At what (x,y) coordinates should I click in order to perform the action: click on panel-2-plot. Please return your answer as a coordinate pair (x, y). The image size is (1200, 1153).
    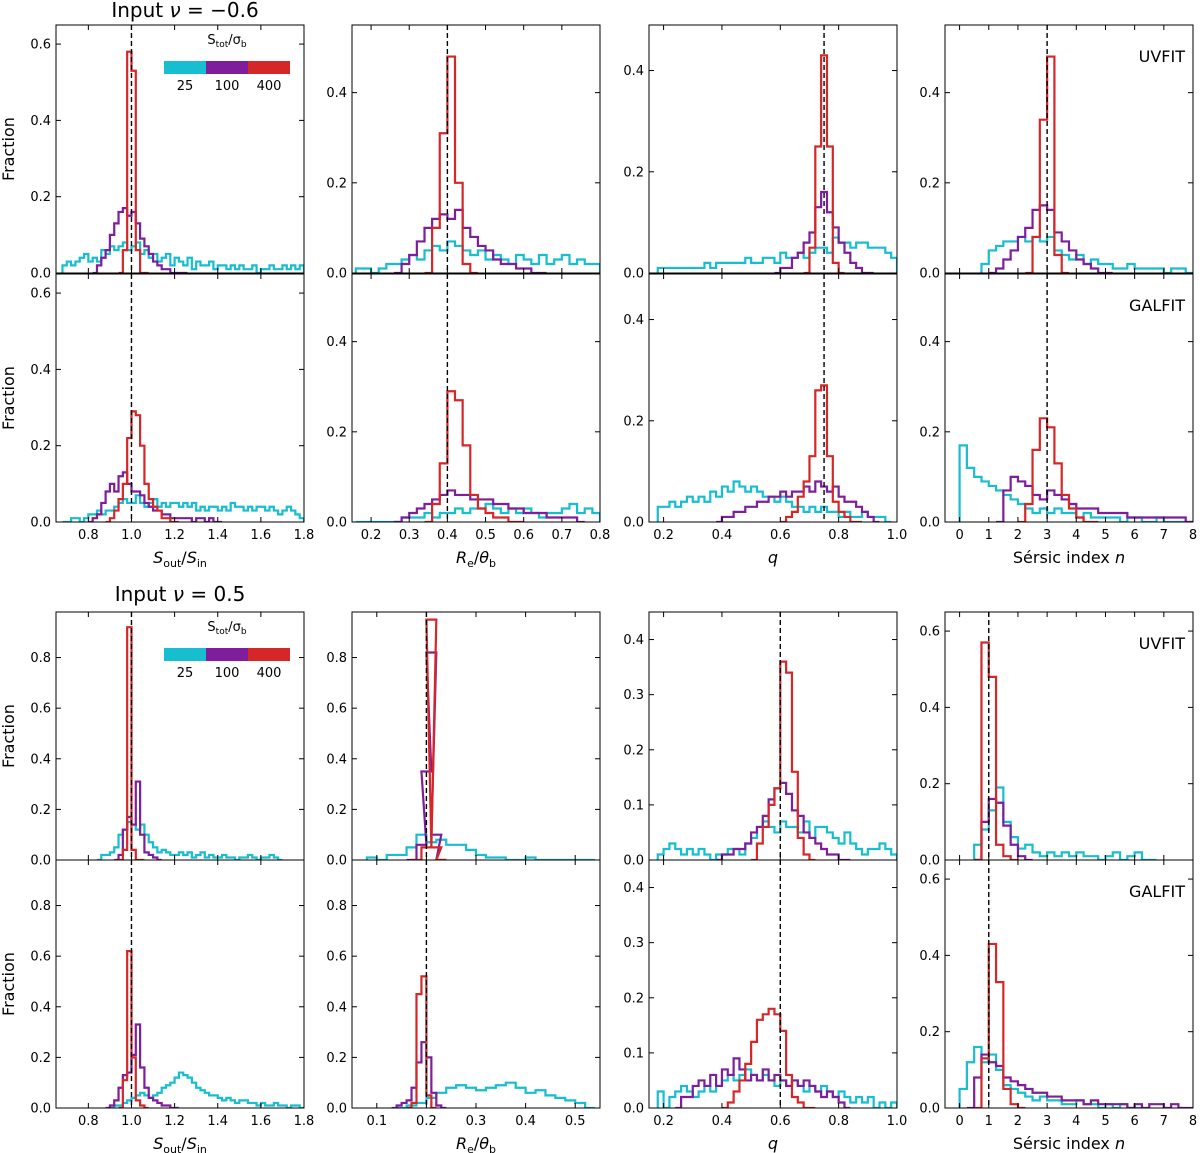
    Looking at the image, I should click on (477, 164).